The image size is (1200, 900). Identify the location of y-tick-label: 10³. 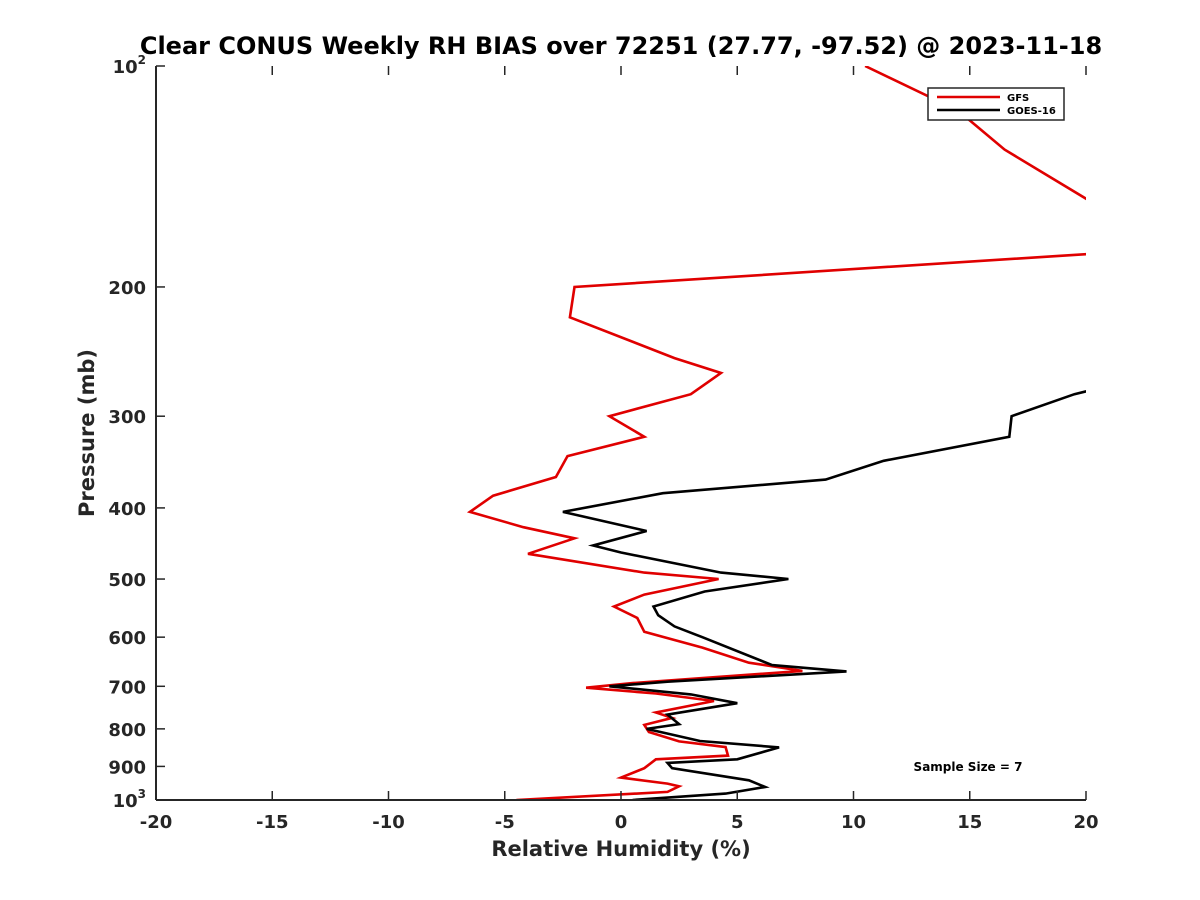
(129, 799).